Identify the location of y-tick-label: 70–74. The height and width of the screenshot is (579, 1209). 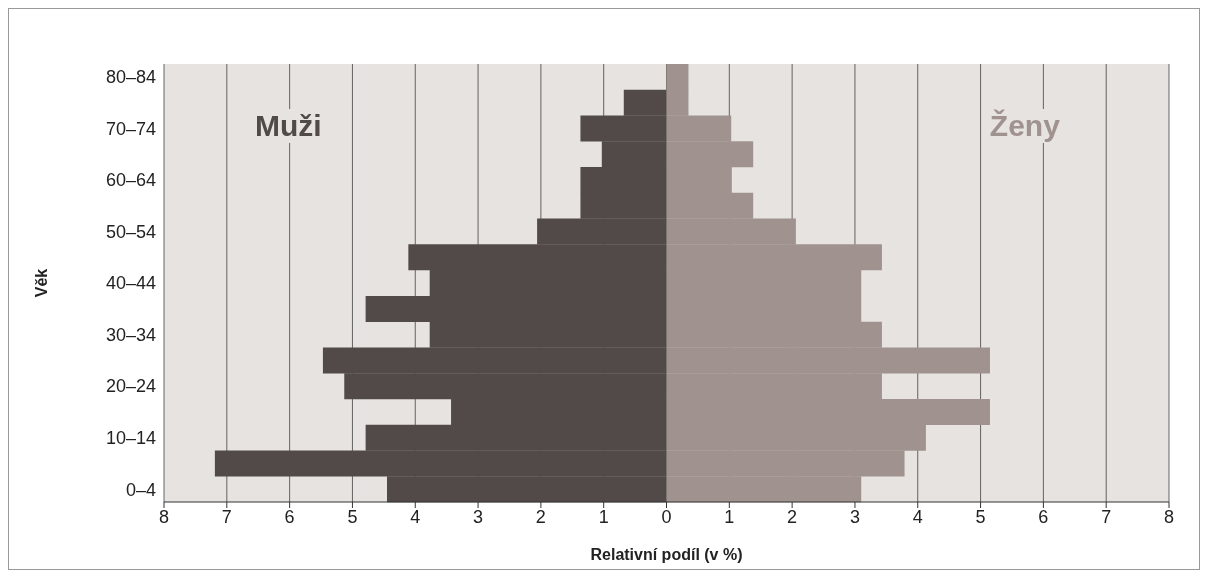
(130, 128).